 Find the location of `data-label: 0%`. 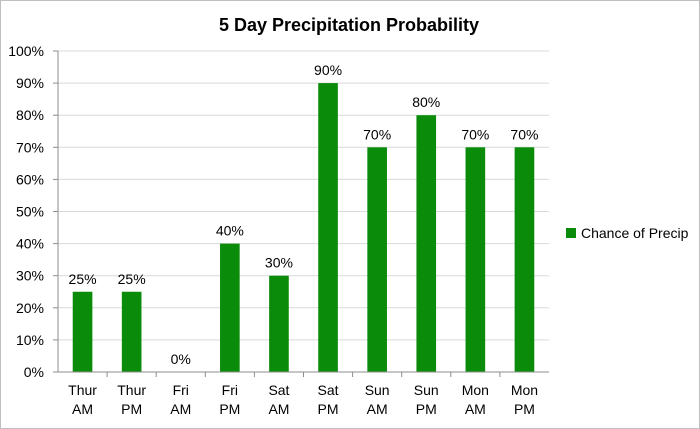

data-label: 0% is located at coordinates (181, 359).